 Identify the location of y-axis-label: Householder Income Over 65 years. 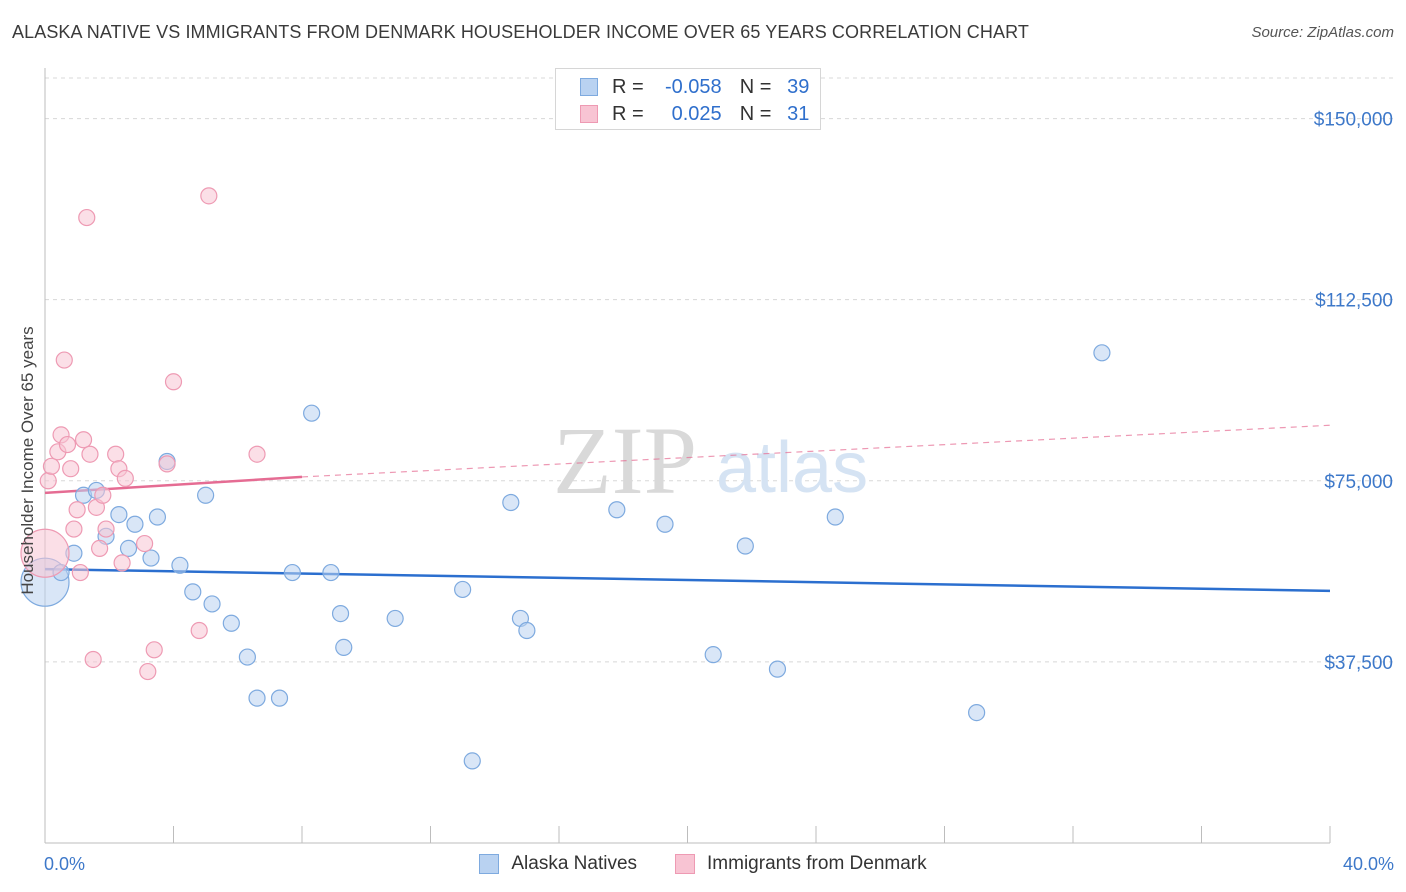
(27, 460).